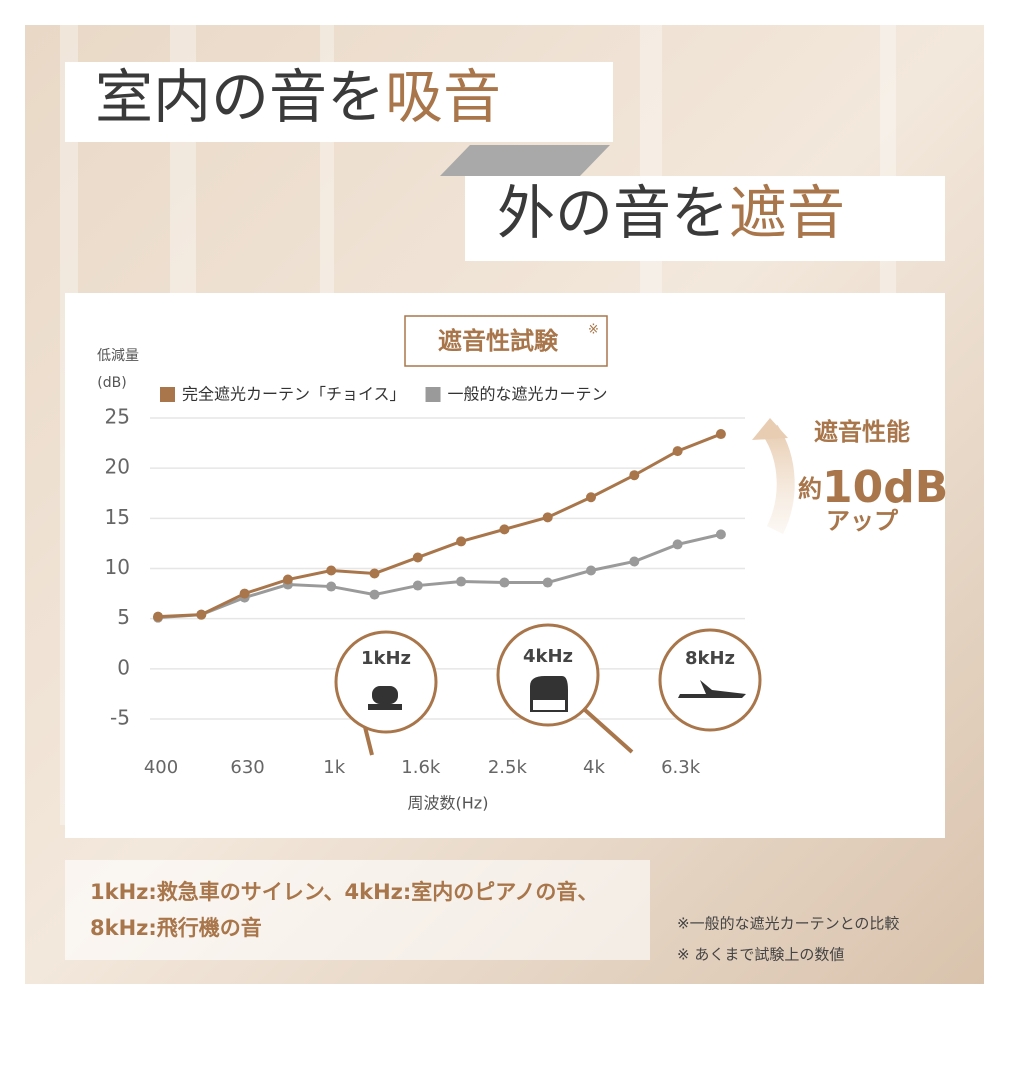  Describe the element at coordinates (344, 892) in the screenshot. I see `footer-text: 1kHz:救急車のサイレン、4kHz:室内のピアノの音、` at that location.